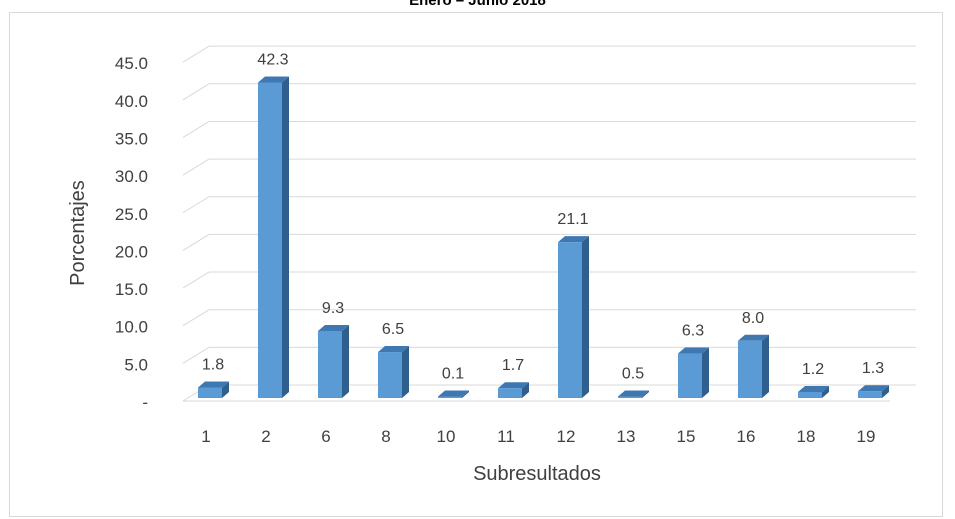  Describe the element at coordinates (131, 327) in the screenshot. I see `y-tick-label: 10.0` at that location.